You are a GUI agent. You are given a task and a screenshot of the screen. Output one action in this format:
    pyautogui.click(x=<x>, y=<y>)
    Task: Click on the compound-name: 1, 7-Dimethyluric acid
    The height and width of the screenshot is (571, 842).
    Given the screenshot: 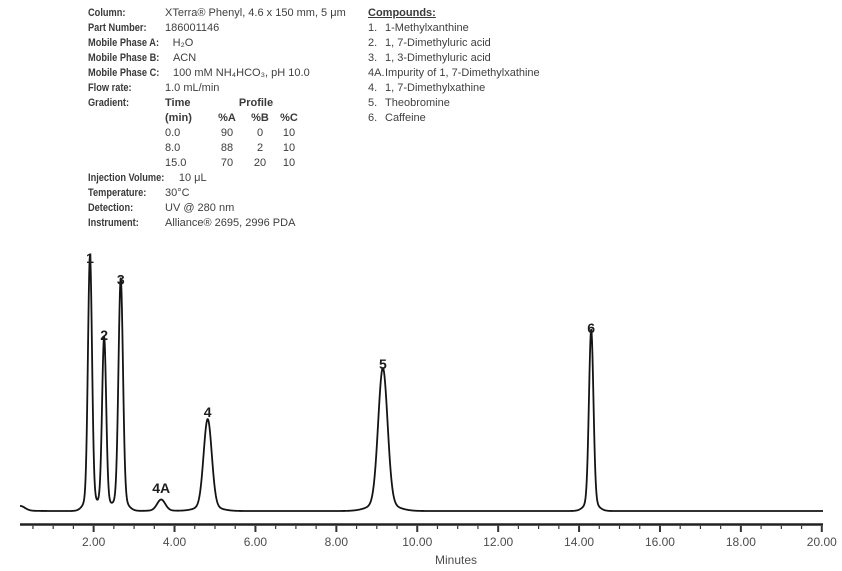 What is the action you would take?
    pyautogui.click(x=438, y=43)
    